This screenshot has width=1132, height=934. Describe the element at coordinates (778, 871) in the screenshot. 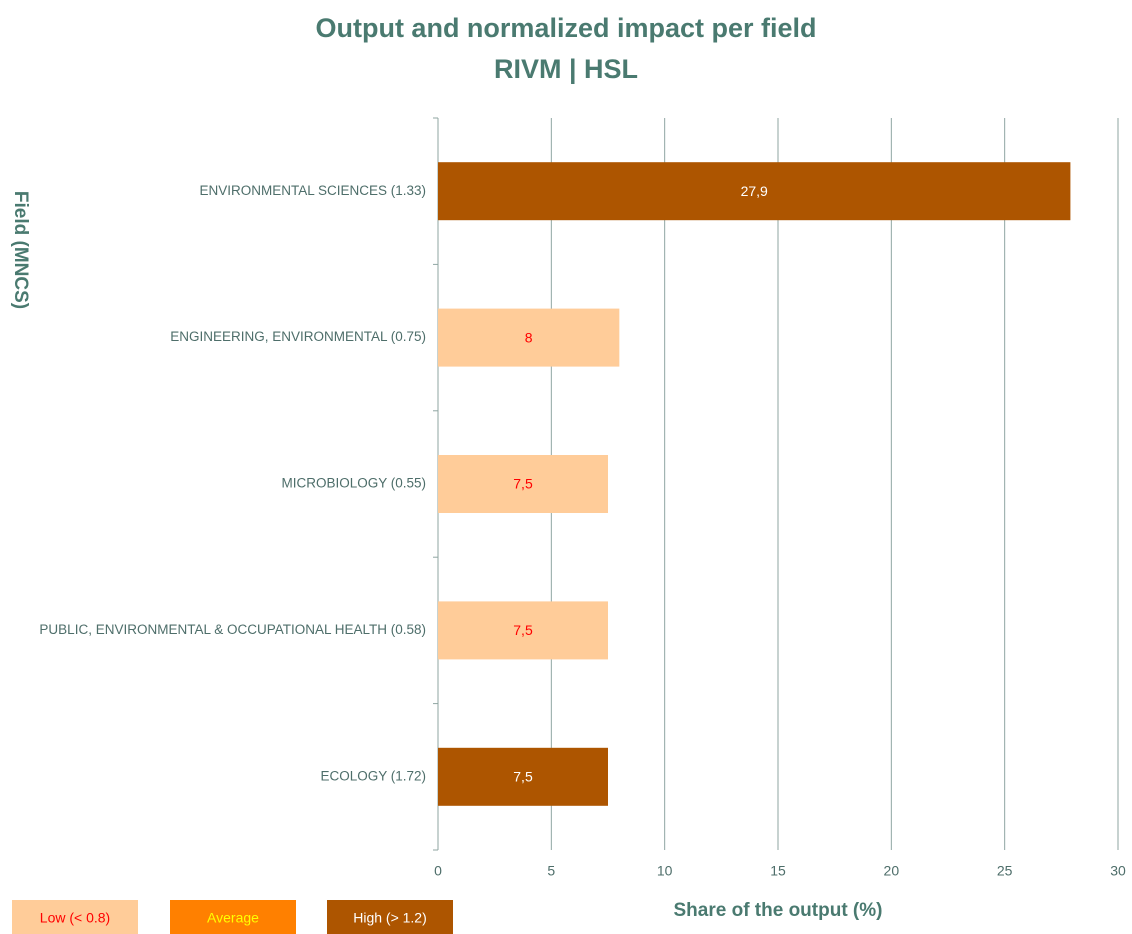

I see `x-tick-label: 15` at that location.